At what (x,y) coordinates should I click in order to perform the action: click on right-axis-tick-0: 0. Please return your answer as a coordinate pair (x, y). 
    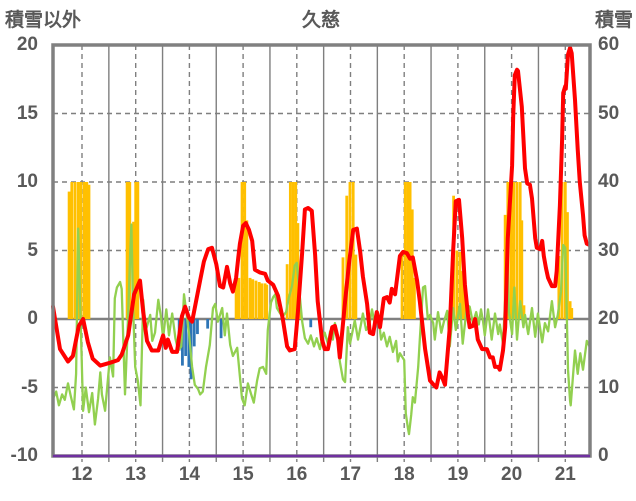
    Looking at the image, I should click on (603, 455).